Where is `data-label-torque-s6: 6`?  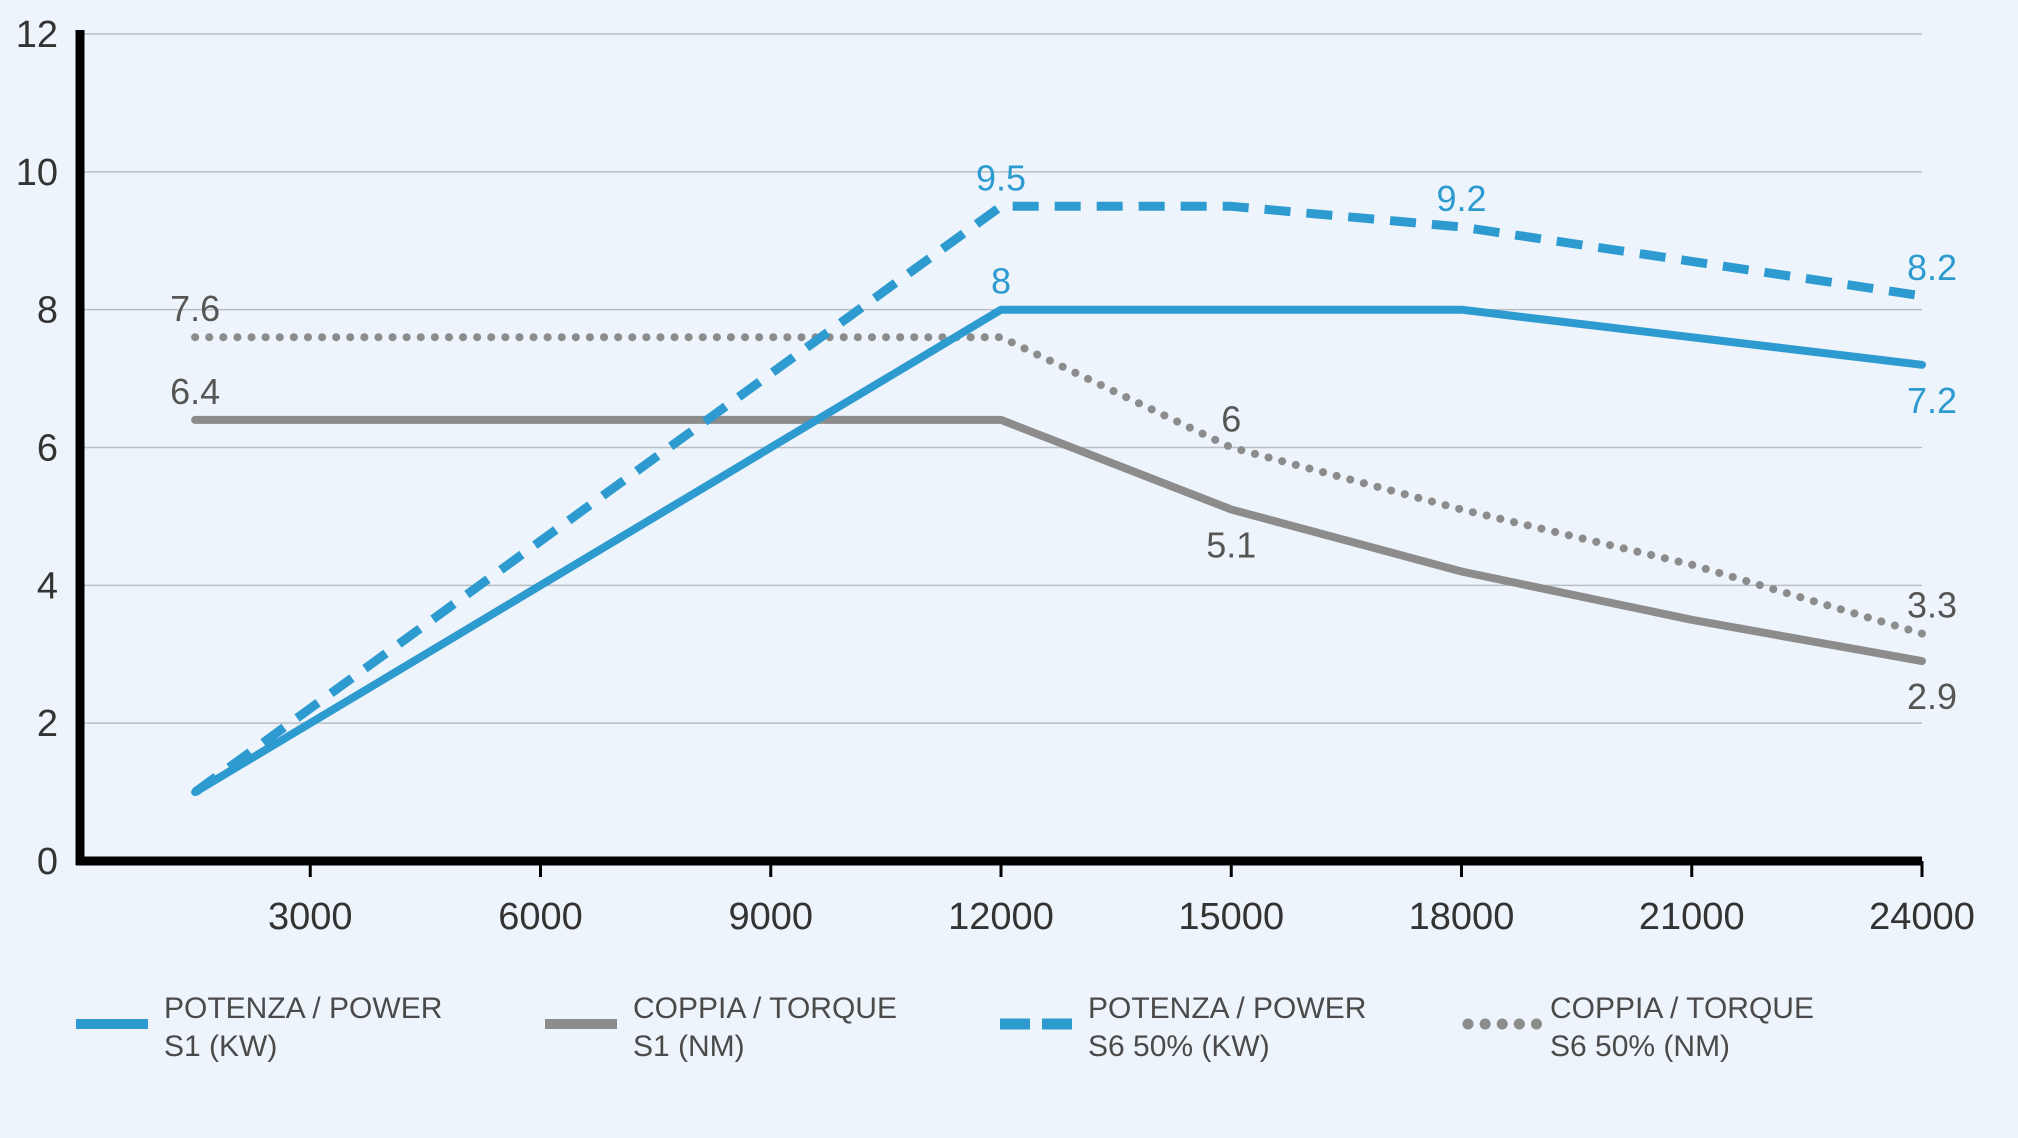
data-label-torque-s6: 6 is located at coordinates (1231, 419).